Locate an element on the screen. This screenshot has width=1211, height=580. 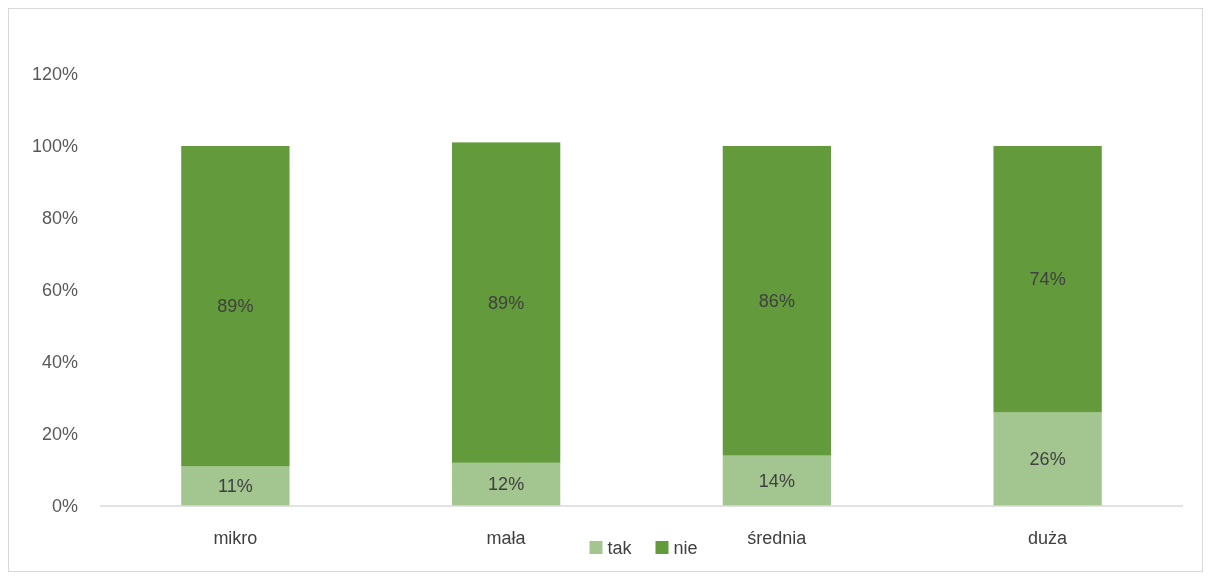
y-tick-label: 40% is located at coordinates (59, 362).